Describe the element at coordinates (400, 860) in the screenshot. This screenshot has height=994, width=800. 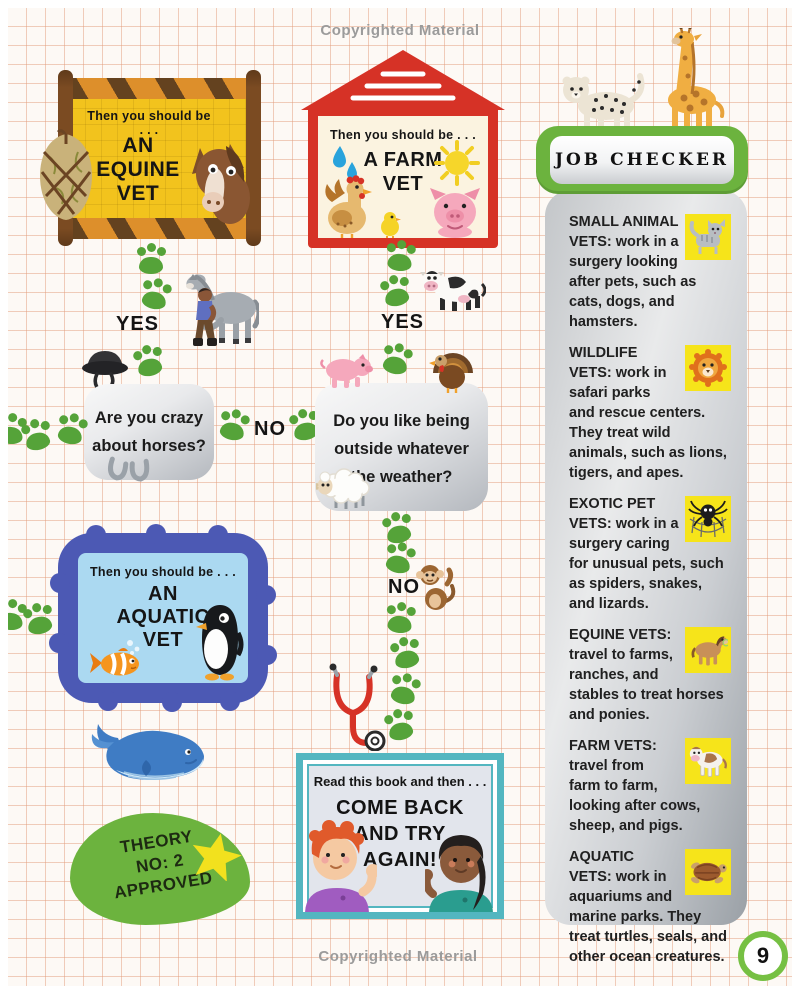
I see `comeback-line: AGAIN!` at that location.